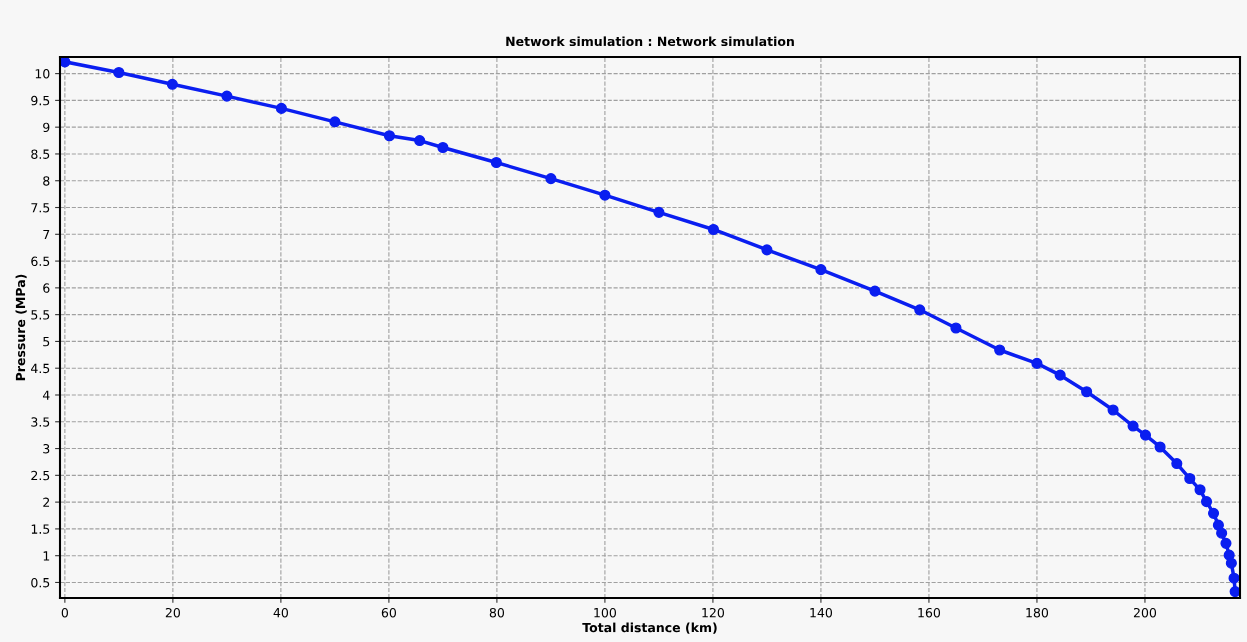 The image size is (1247, 642). What do you see at coordinates (46, 395) in the screenshot?
I see `y-tick-label: 4` at bounding box center [46, 395].